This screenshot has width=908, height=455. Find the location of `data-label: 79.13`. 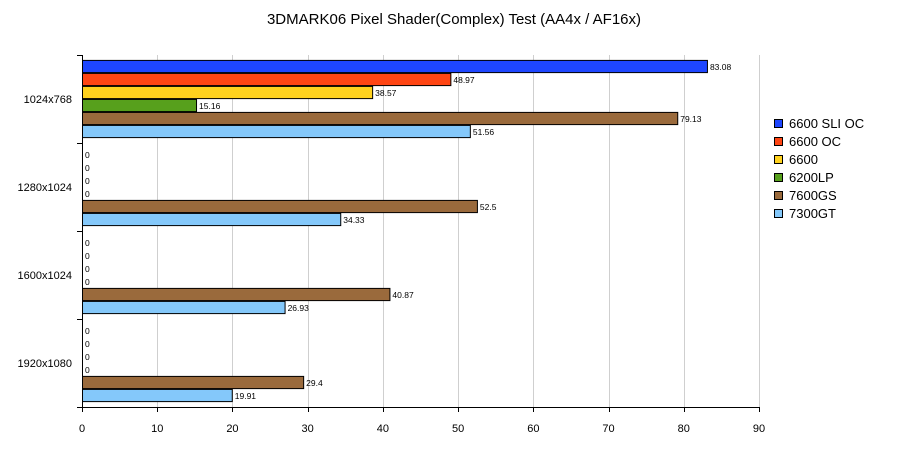

data-label: 79.13 is located at coordinates (691, 119).